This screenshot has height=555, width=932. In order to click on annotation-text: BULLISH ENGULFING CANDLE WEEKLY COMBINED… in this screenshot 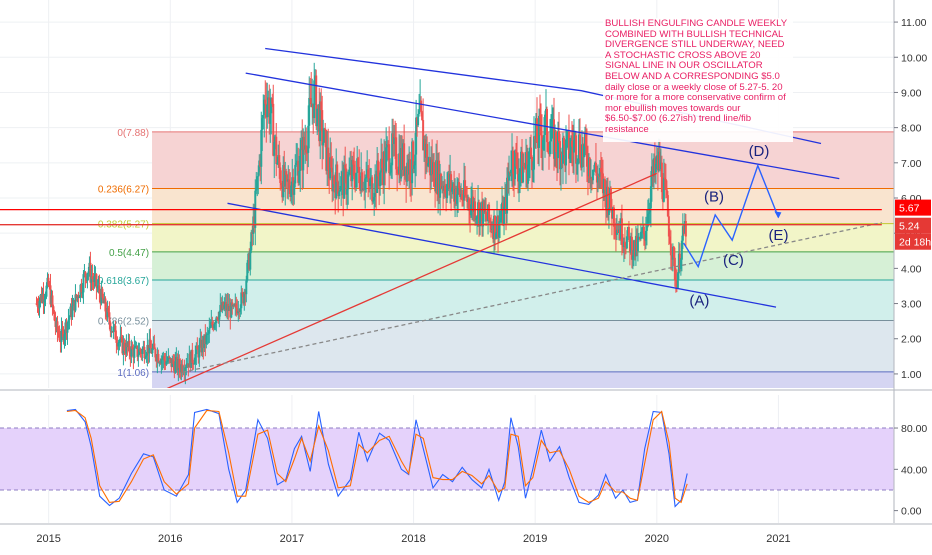, I will do `click(696, 76)`.